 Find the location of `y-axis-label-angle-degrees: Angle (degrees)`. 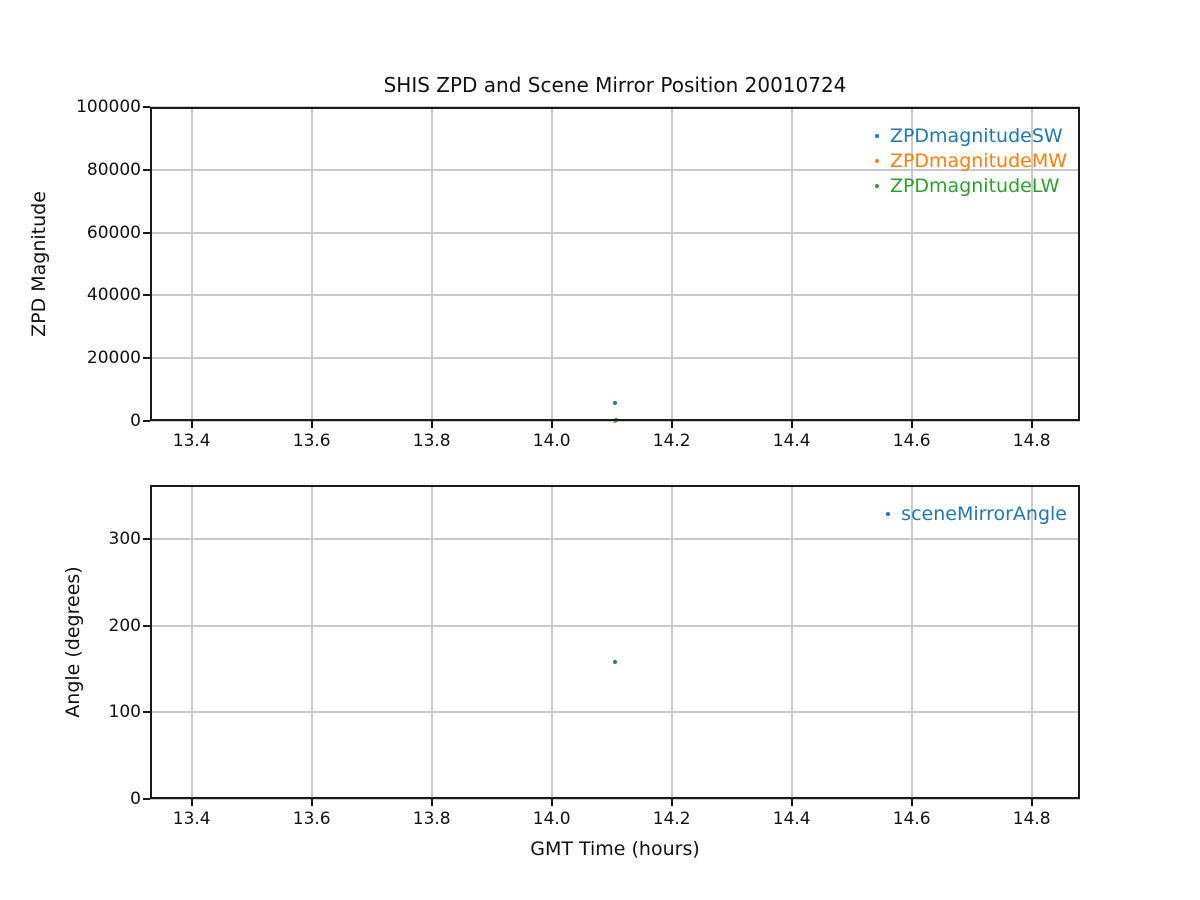

y-axis-label-angle-degrees: Angle (degrees) is located at coordinates (73, 642).